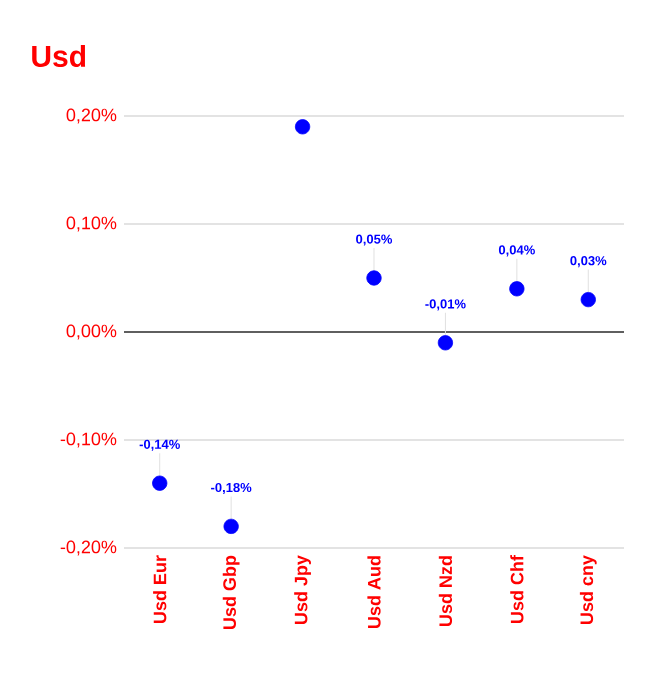 The image size is (658, 688). Describe the element at coordinates (88, 440) in the screenshot. I see `y-tick-label: -0,10%` at that location.